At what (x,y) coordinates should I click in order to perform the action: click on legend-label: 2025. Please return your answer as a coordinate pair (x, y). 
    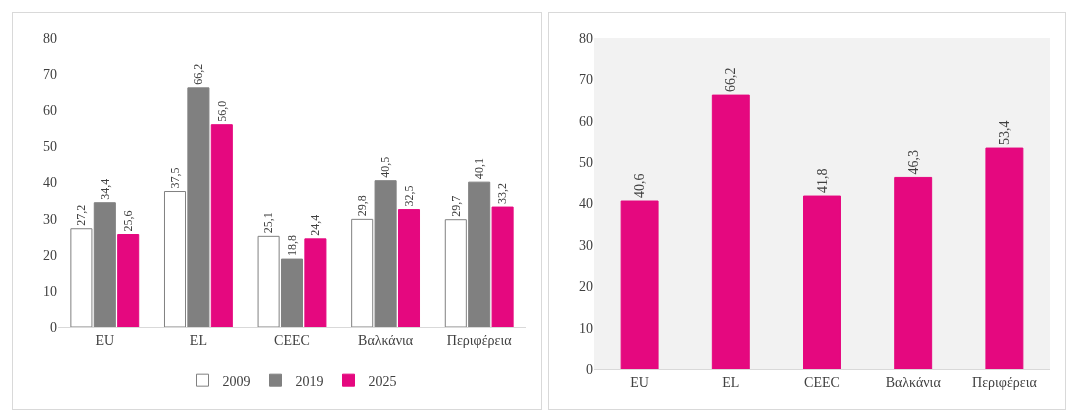
    Looking at the image, I should click on (382, 381).